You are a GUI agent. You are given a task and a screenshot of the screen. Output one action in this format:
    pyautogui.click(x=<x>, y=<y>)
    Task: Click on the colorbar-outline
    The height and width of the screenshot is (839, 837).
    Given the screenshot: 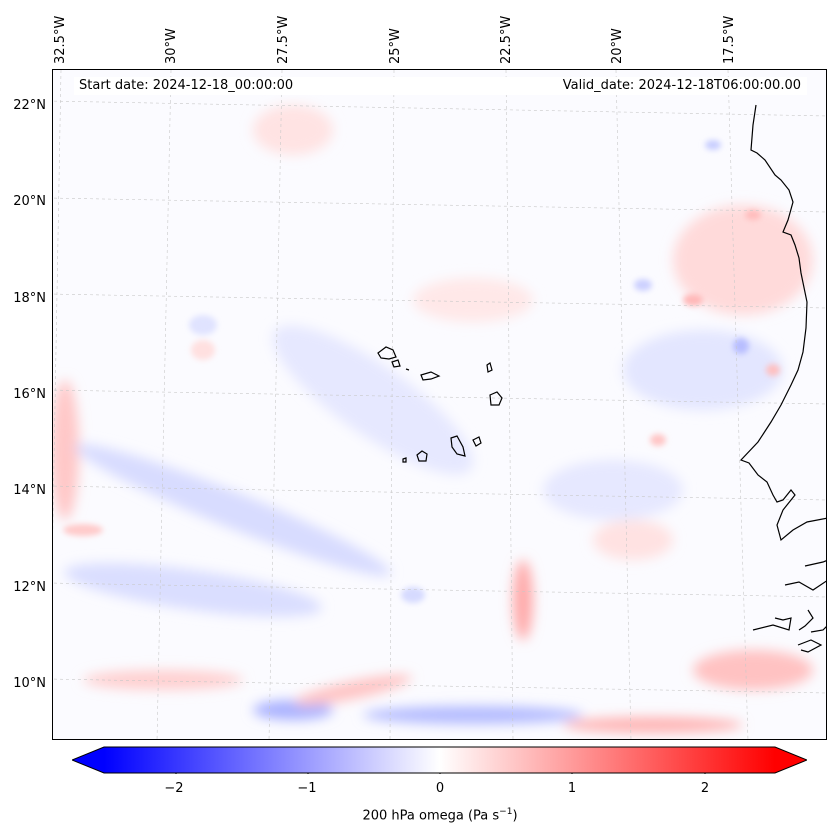 What is the action you would take?
    pyautogui.click(x=439, y=760)
    